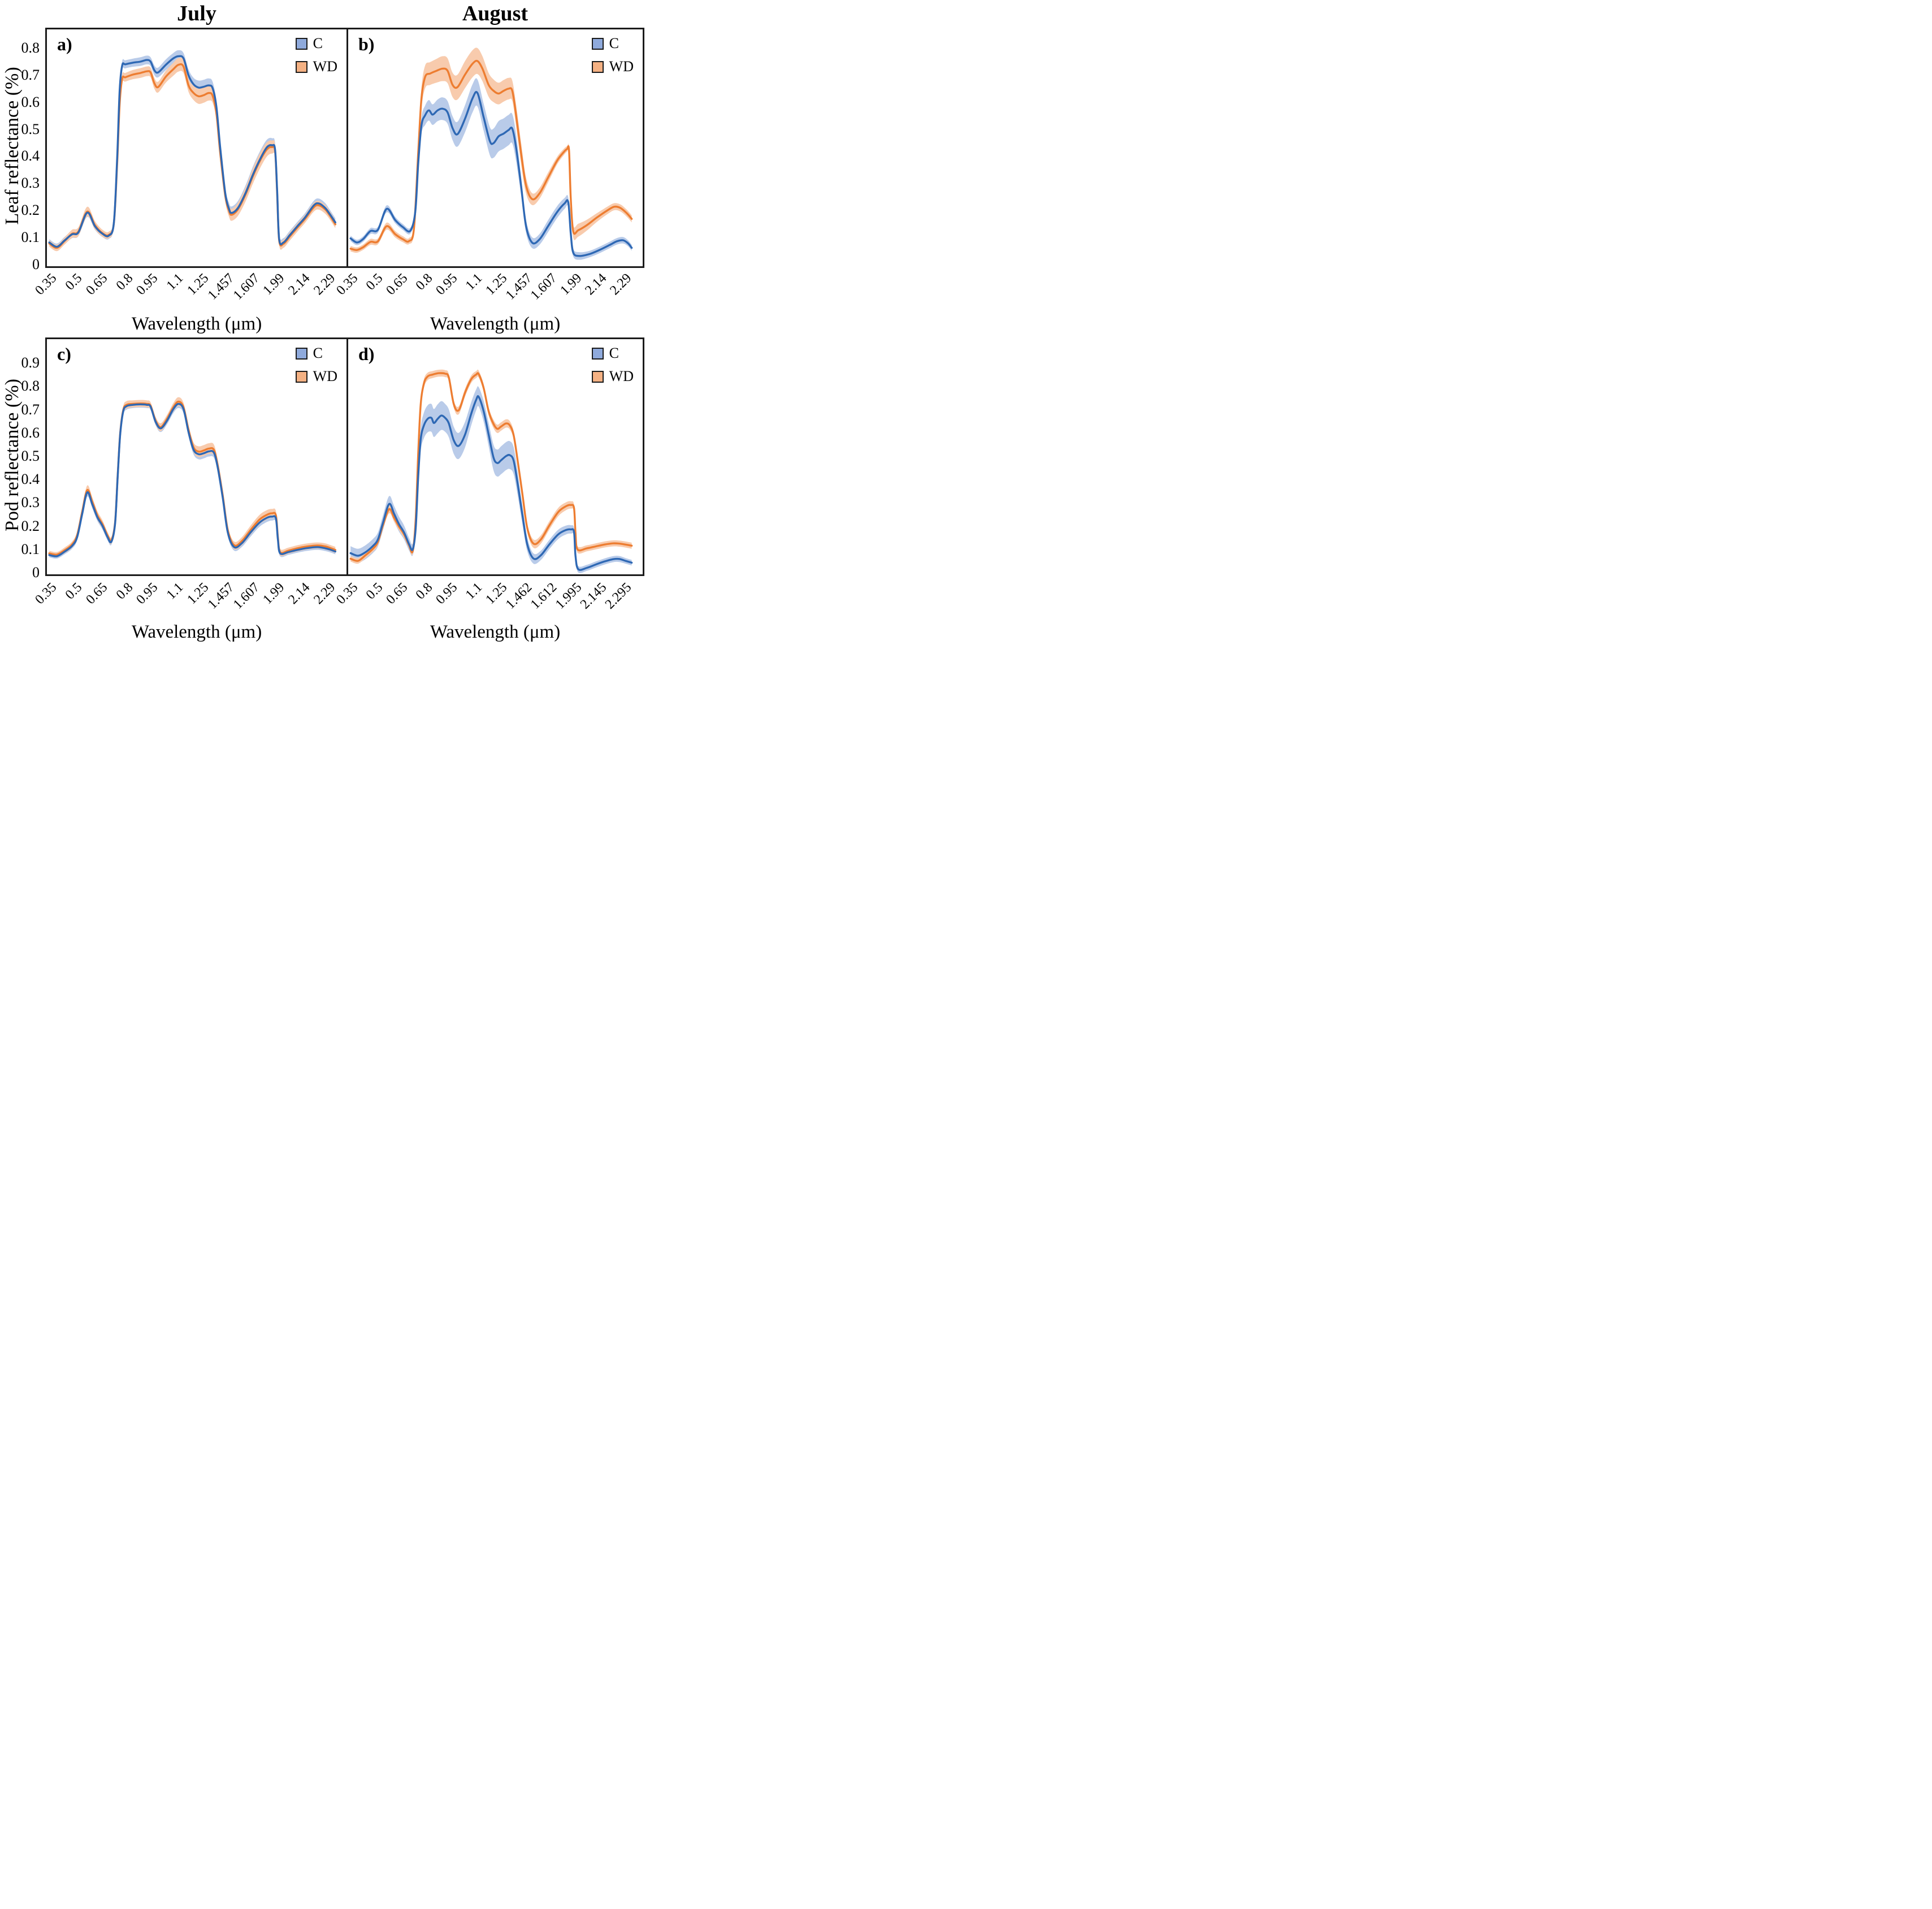 This screenshot has width=1932, height=1909. I want to click on panel-letter-b: b), so click(366, 44).